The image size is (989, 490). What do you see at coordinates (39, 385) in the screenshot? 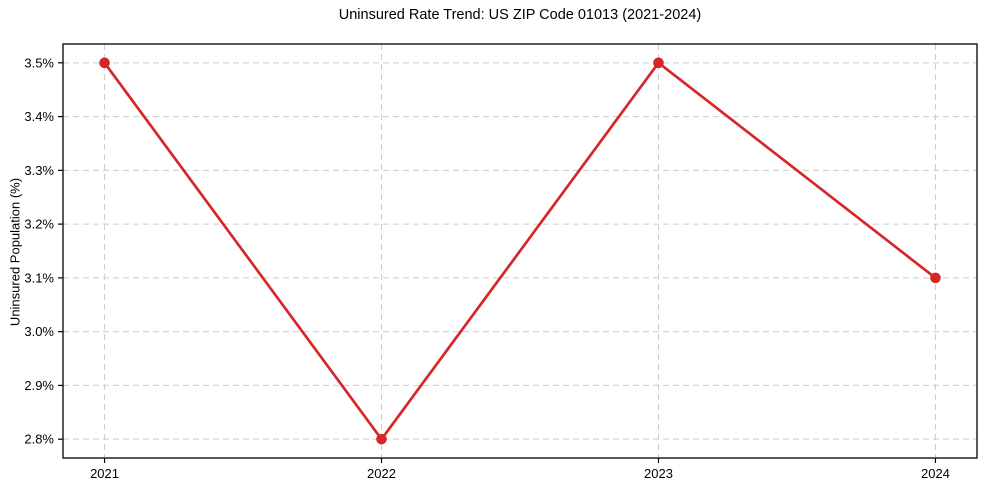
I see `y-tick-label: 2.9%` at bounding box center [39, 385].